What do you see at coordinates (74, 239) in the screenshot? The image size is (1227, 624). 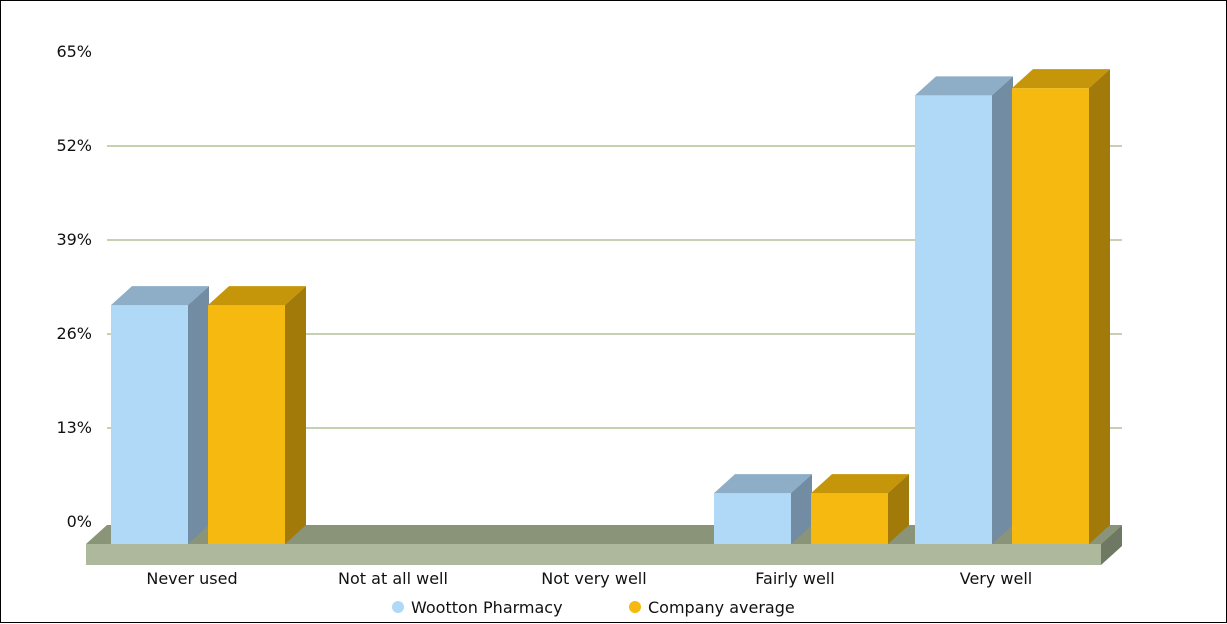 I see `y-tick-label: 39%` at bounding box center [74, 239].